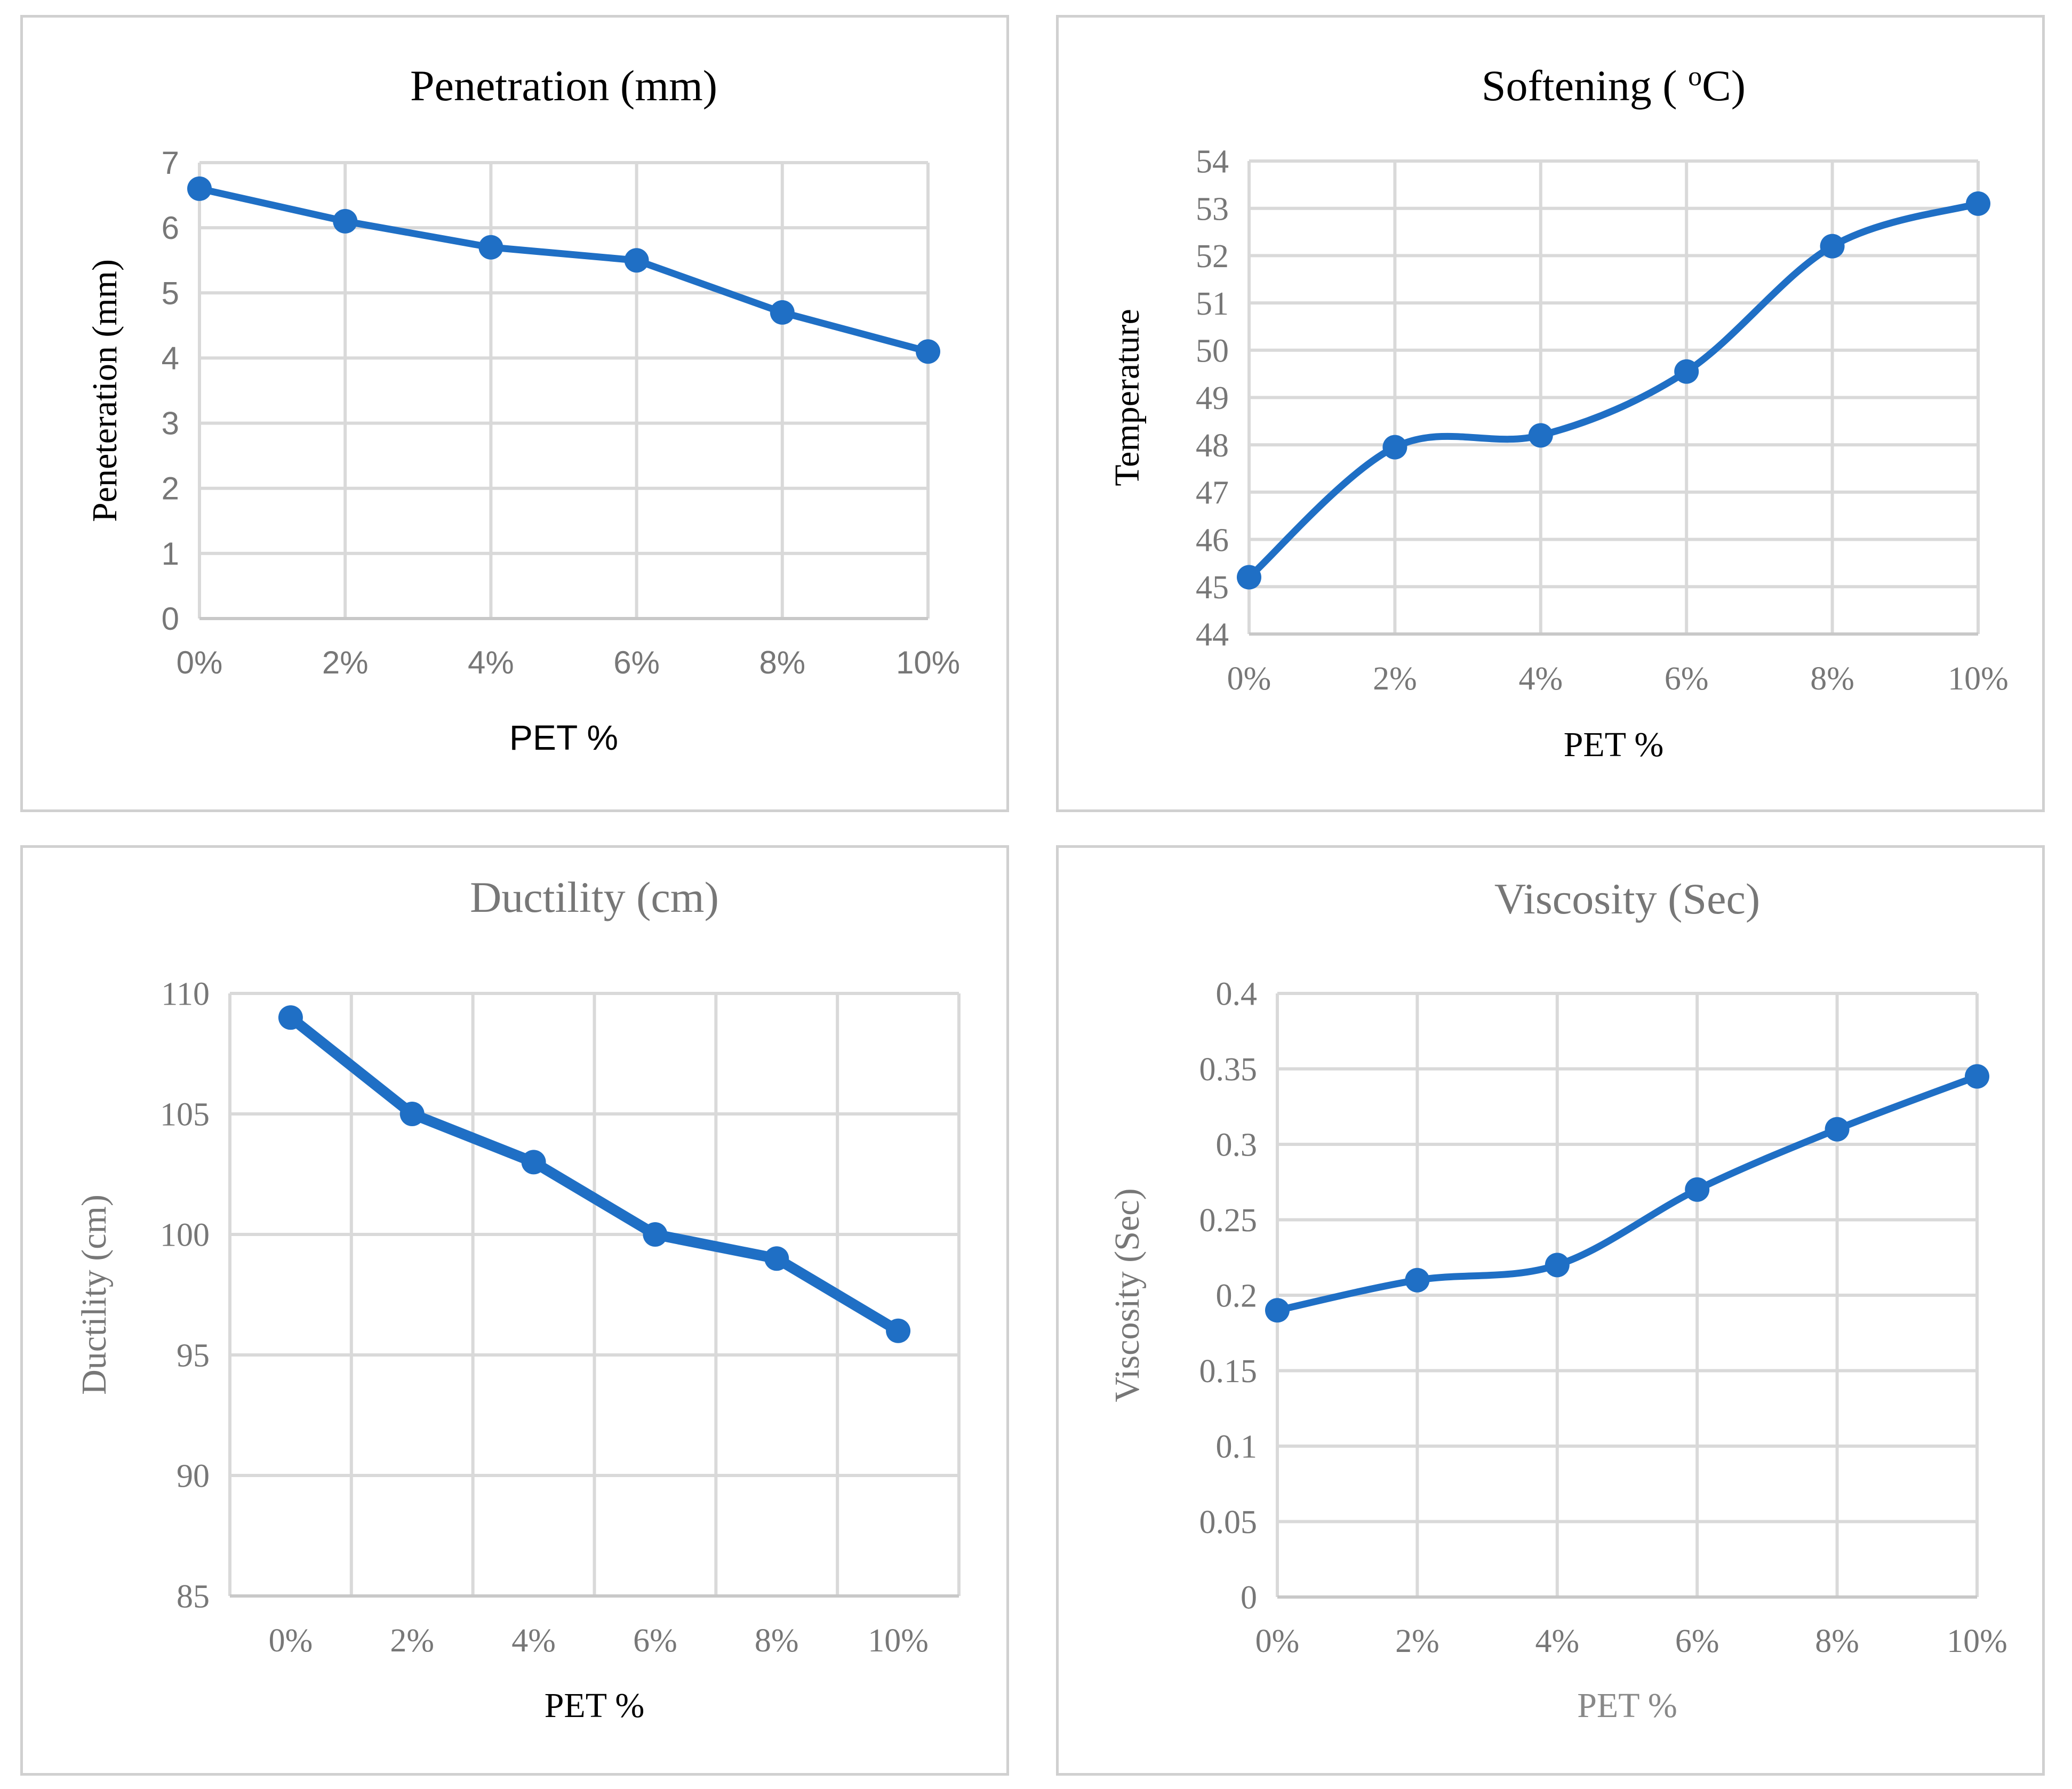 Image resolution: width=2072 pixels, height=1789 pixels. I want to click on y-tick-label: 53, so click(1212, 209).